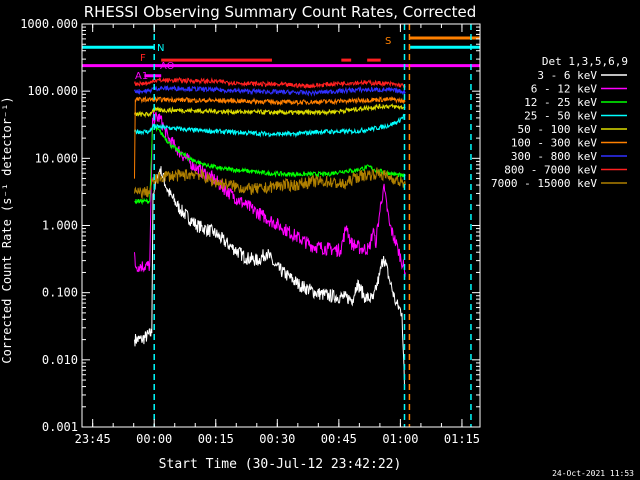  What do you see at coordinates (216, 439) in the screenshot?
I see `x-tick-label: 00:15` at bounding box center [216, 439].